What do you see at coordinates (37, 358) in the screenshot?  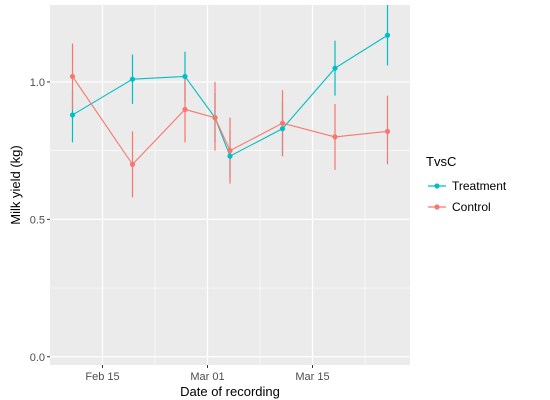 I see `y-tick-label: 0.0` at bounding box center [37, 358].